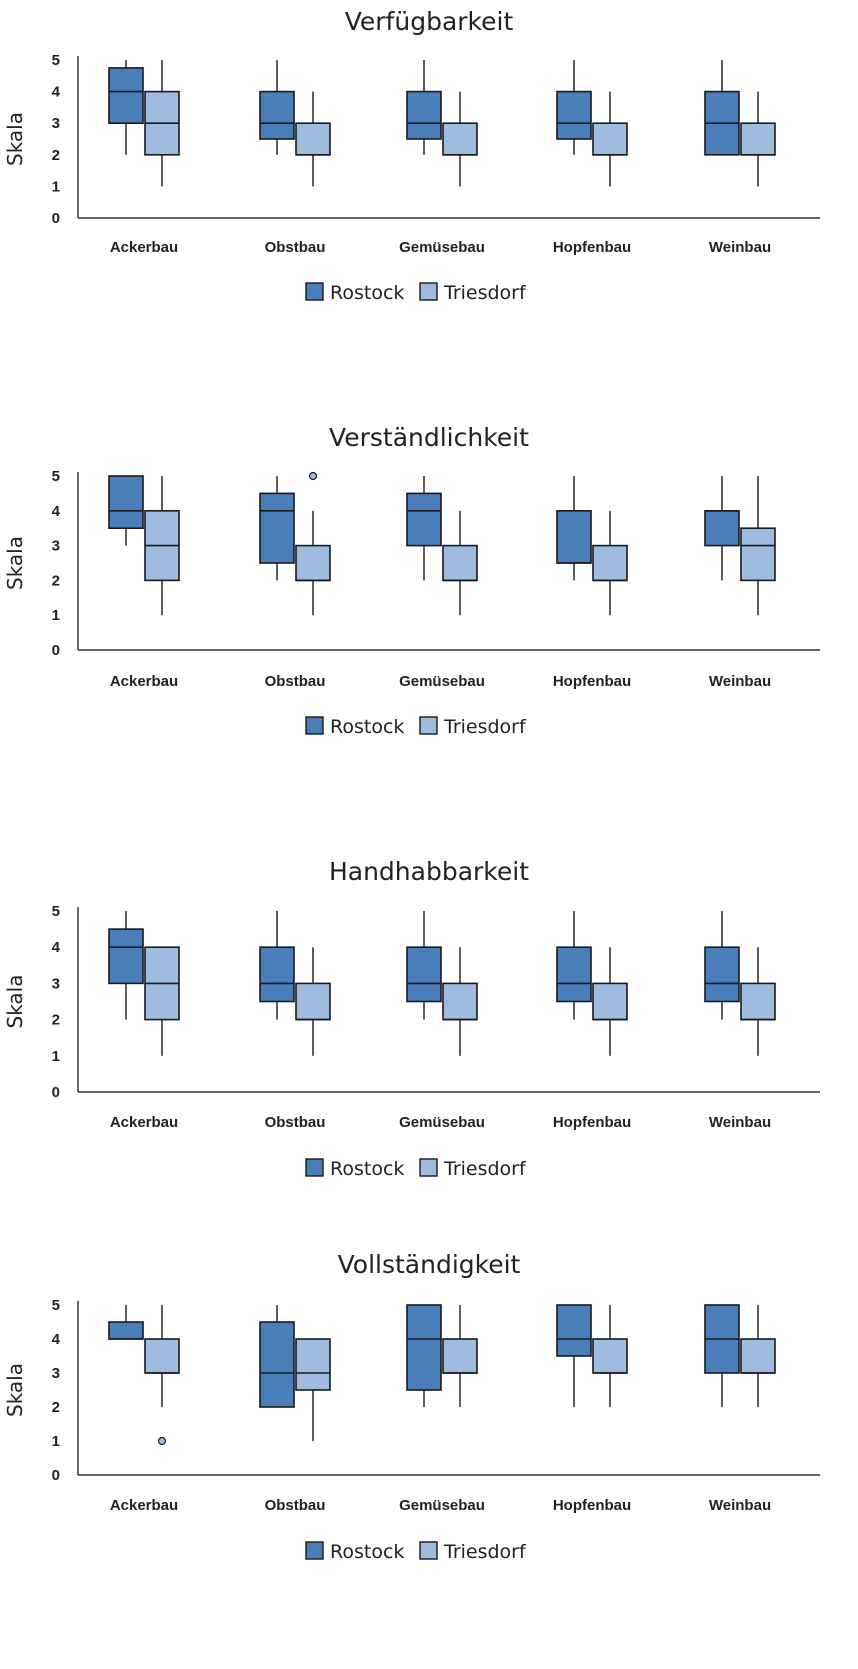 Image resolution: width=858 pixels, height=1669 pixels. I want to click on outlier-point, so click(162, 1441).